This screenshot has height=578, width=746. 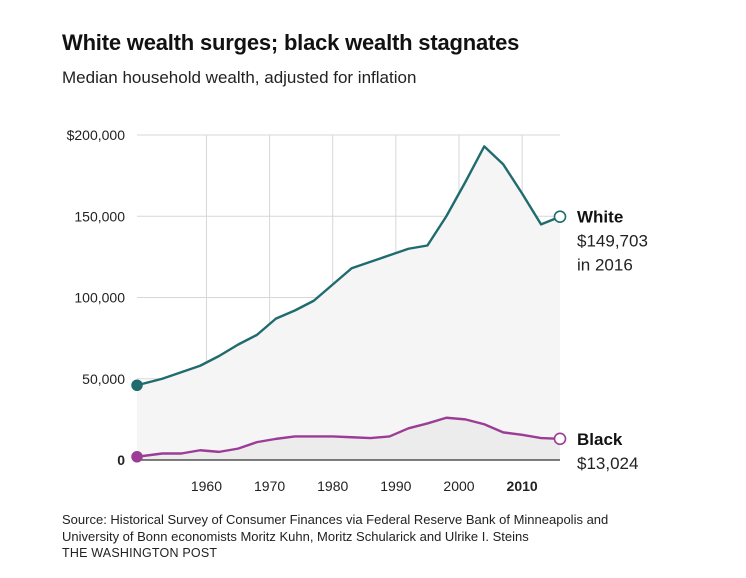 What do you see at coordinates (600, 439) in the screenshot?
I see `series-end-label-name: Black` at bounding box center [600, 439].